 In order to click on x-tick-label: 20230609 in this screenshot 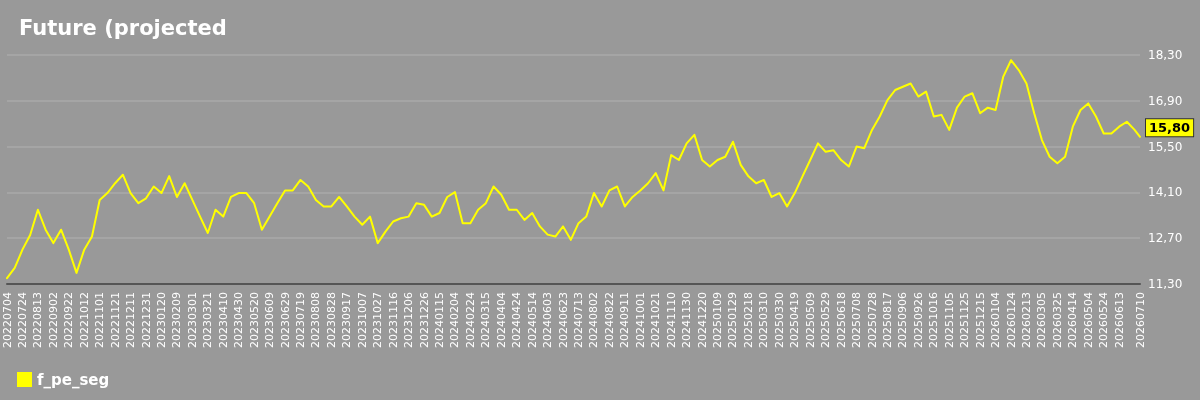, I will do `click(270, 320)`.